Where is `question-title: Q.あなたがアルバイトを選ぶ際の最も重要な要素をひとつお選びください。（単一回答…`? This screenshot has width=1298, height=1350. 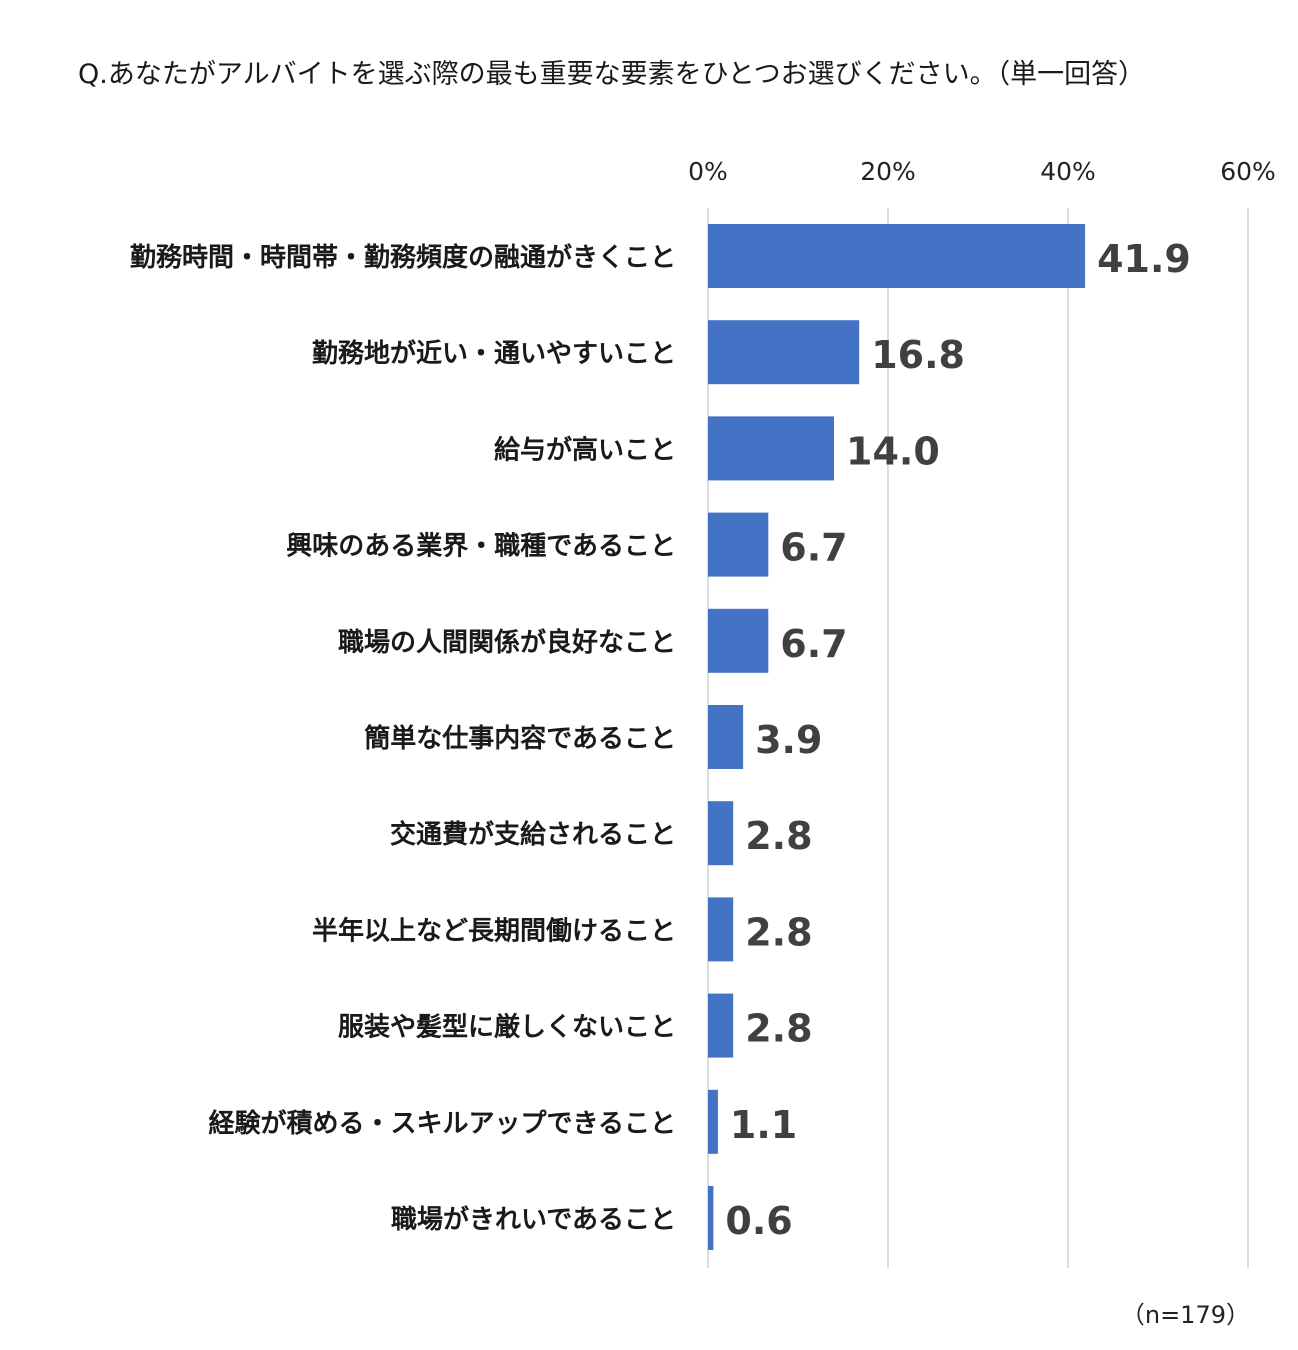 question-title: Q.あなたがアルバイトを選ぶ際の最も重要な要素をひとつお選びください。（単一回答… is located at coordinates (612, 74).